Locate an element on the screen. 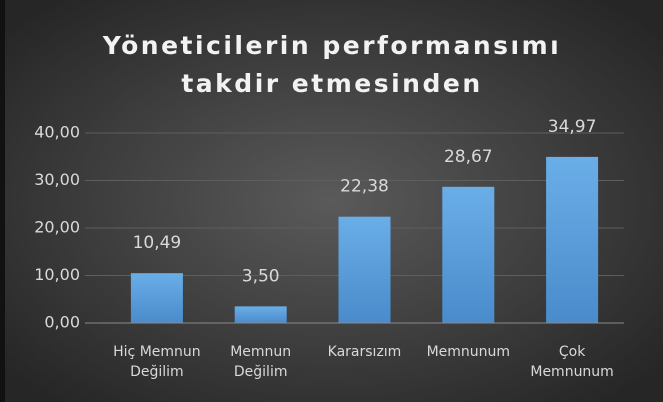 This screenshot has width=663, height=402. data-label: 28,67 is located at coordinates (468, 157).